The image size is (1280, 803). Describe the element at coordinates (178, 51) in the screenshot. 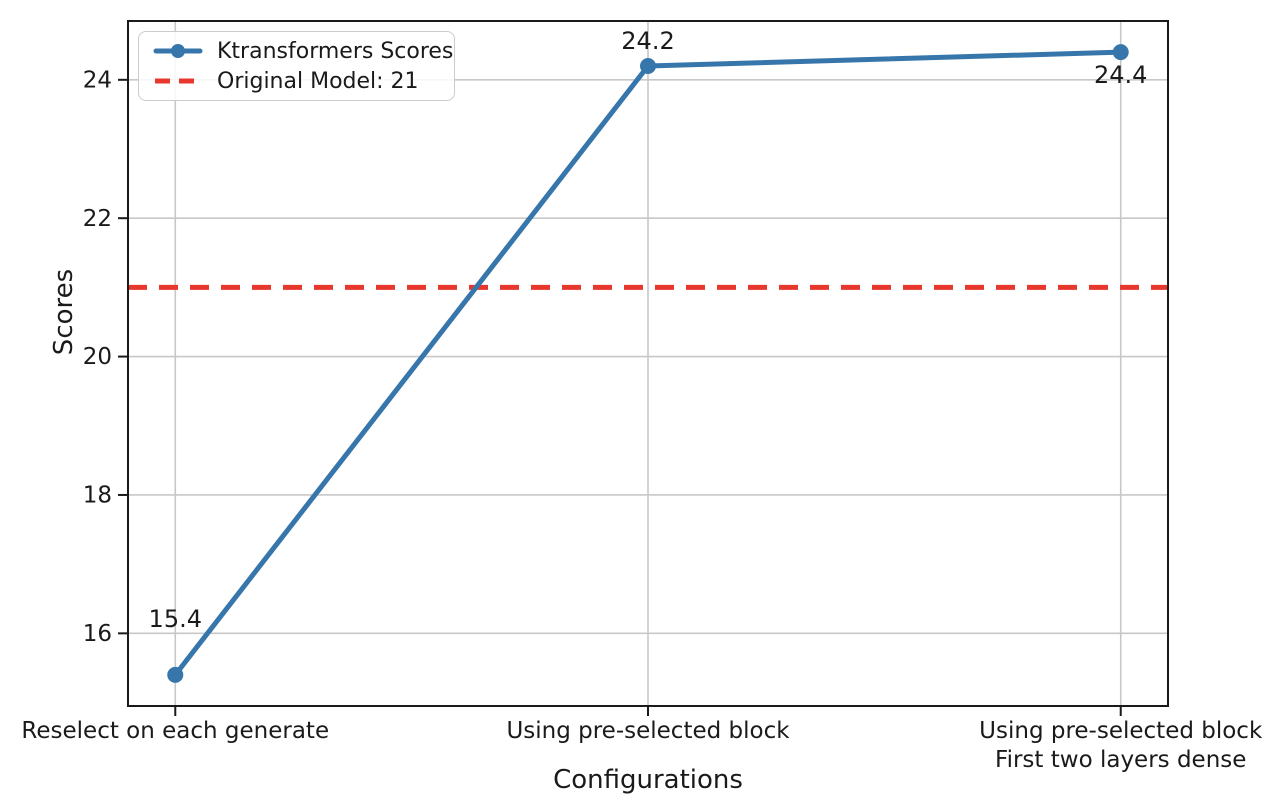

I see `legend-line-marker-icon` at that location.